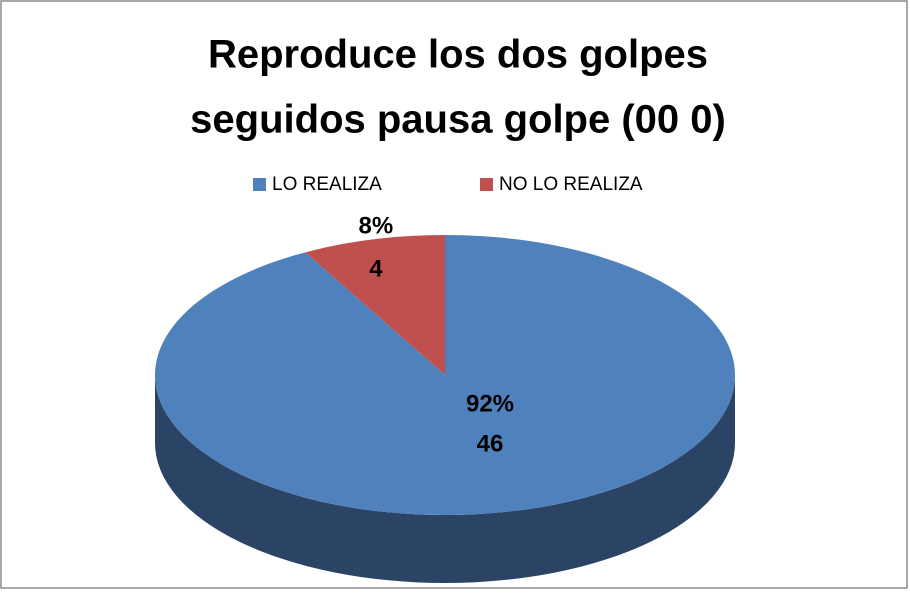 Image resolution: width=910 pixels, height=596 pixels. I want to click on chart-title: Reproduce los dos golpes, so click(458, 55).